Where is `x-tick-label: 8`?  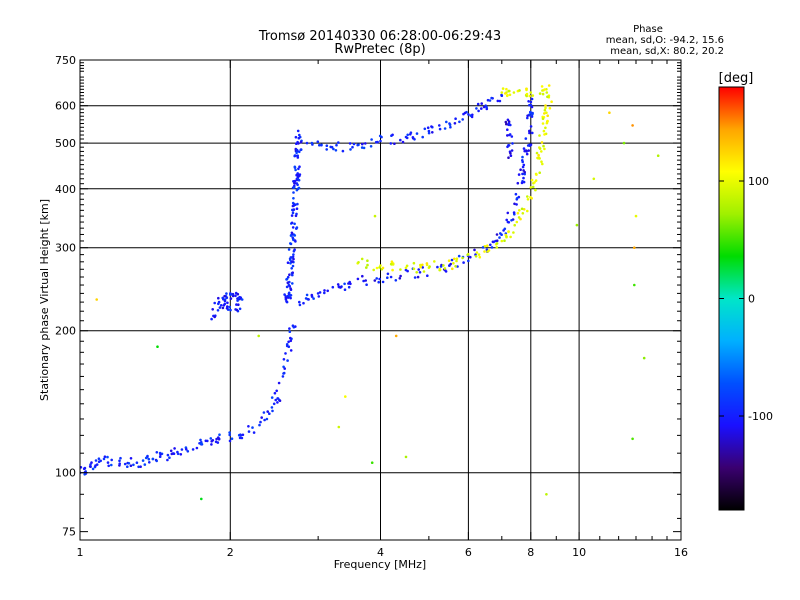
x-tick-label: 8 is located at coordinates (530, 552).